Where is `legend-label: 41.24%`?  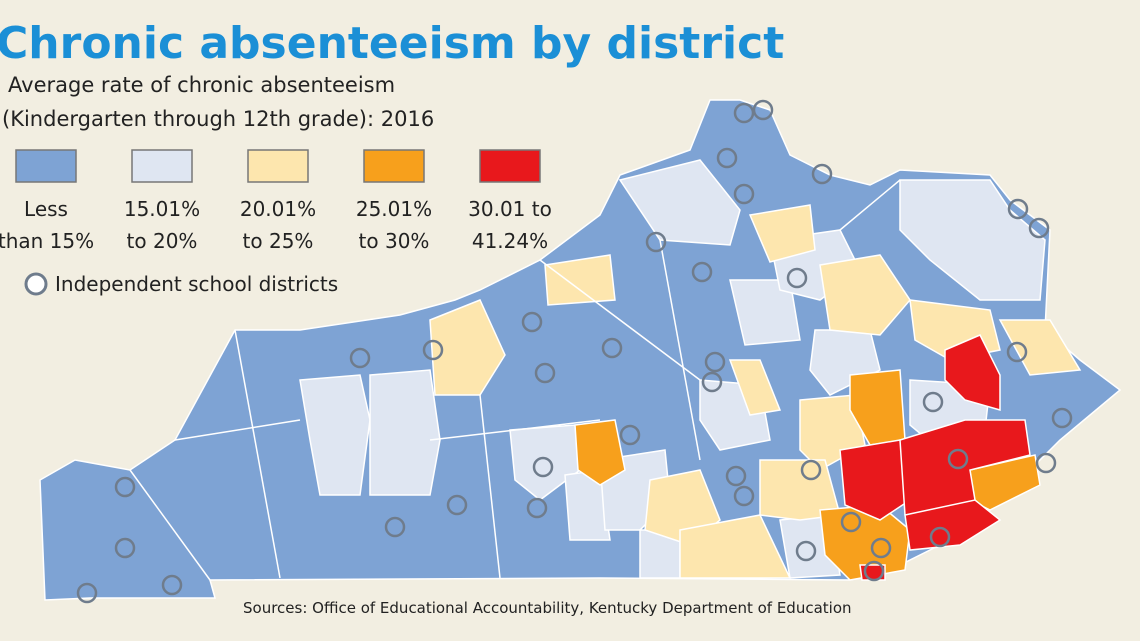 legend-label: 41.24% is located at coordinates (510, 241).